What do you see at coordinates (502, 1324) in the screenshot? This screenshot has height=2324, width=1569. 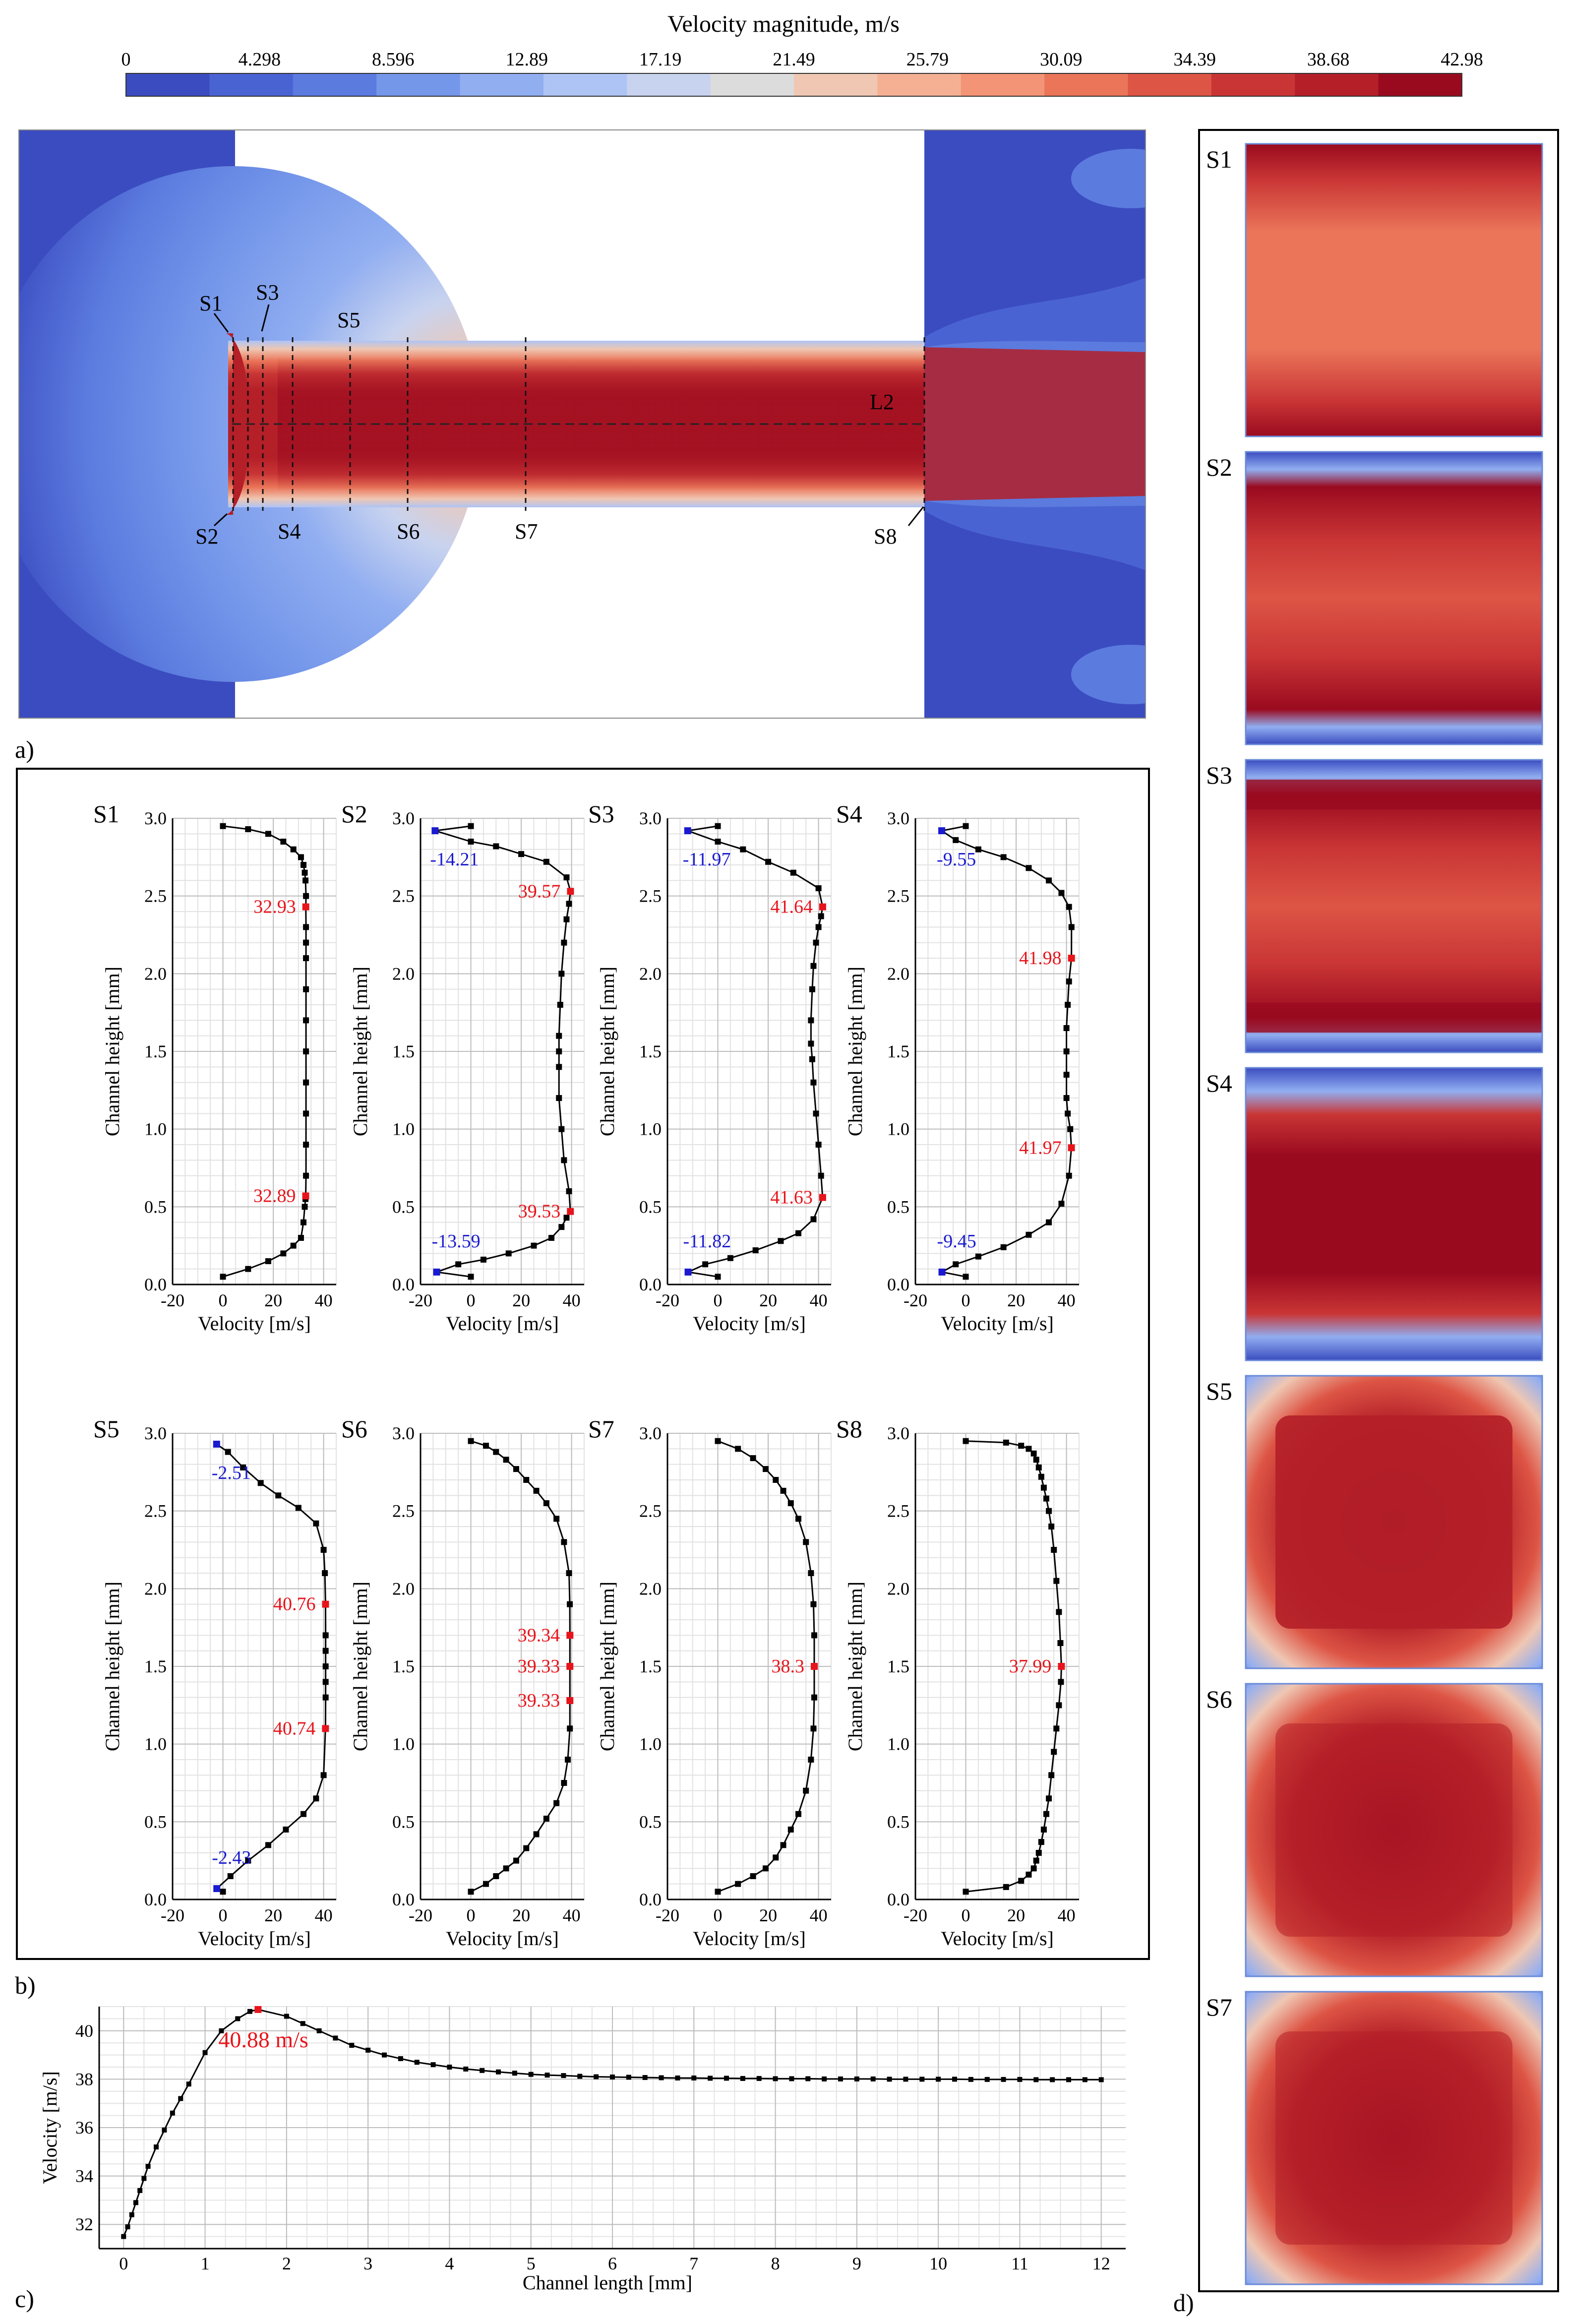 I see `x-axis-label: Velocity [m/s]` at bounding box center [502, 1324].